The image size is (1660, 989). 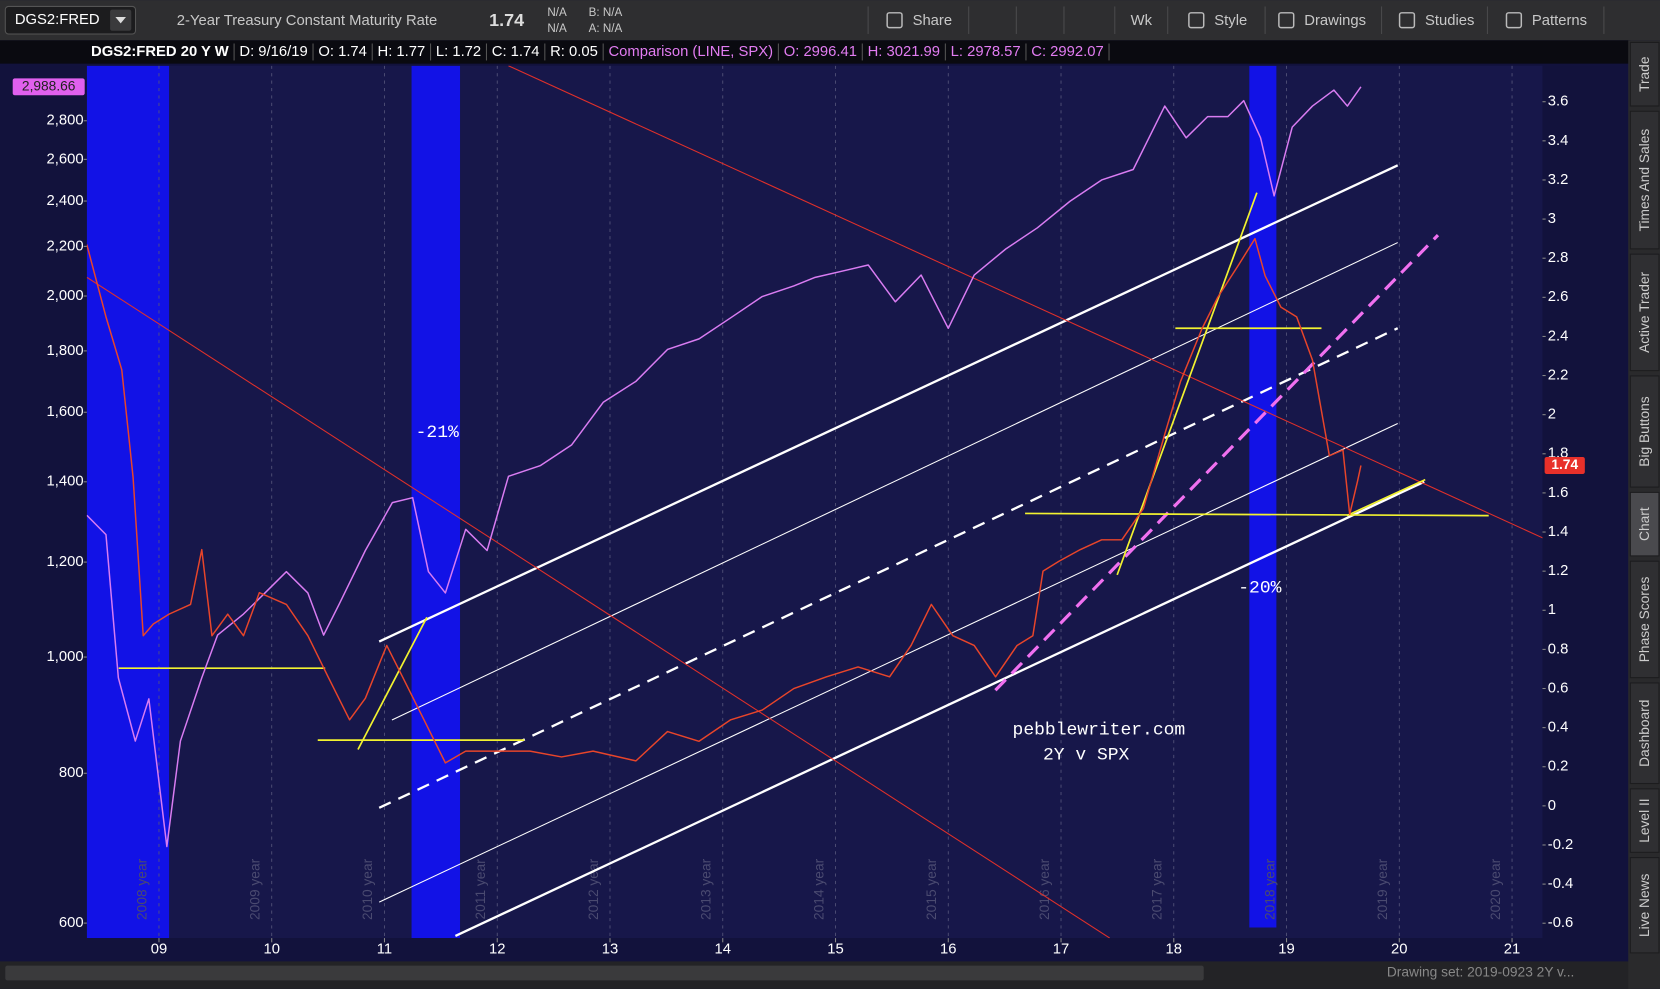 What do you see at coordinates (1399, 950) in the screenshot?
I see `x-tick-label: 20` at bounding box center [1399, 950].